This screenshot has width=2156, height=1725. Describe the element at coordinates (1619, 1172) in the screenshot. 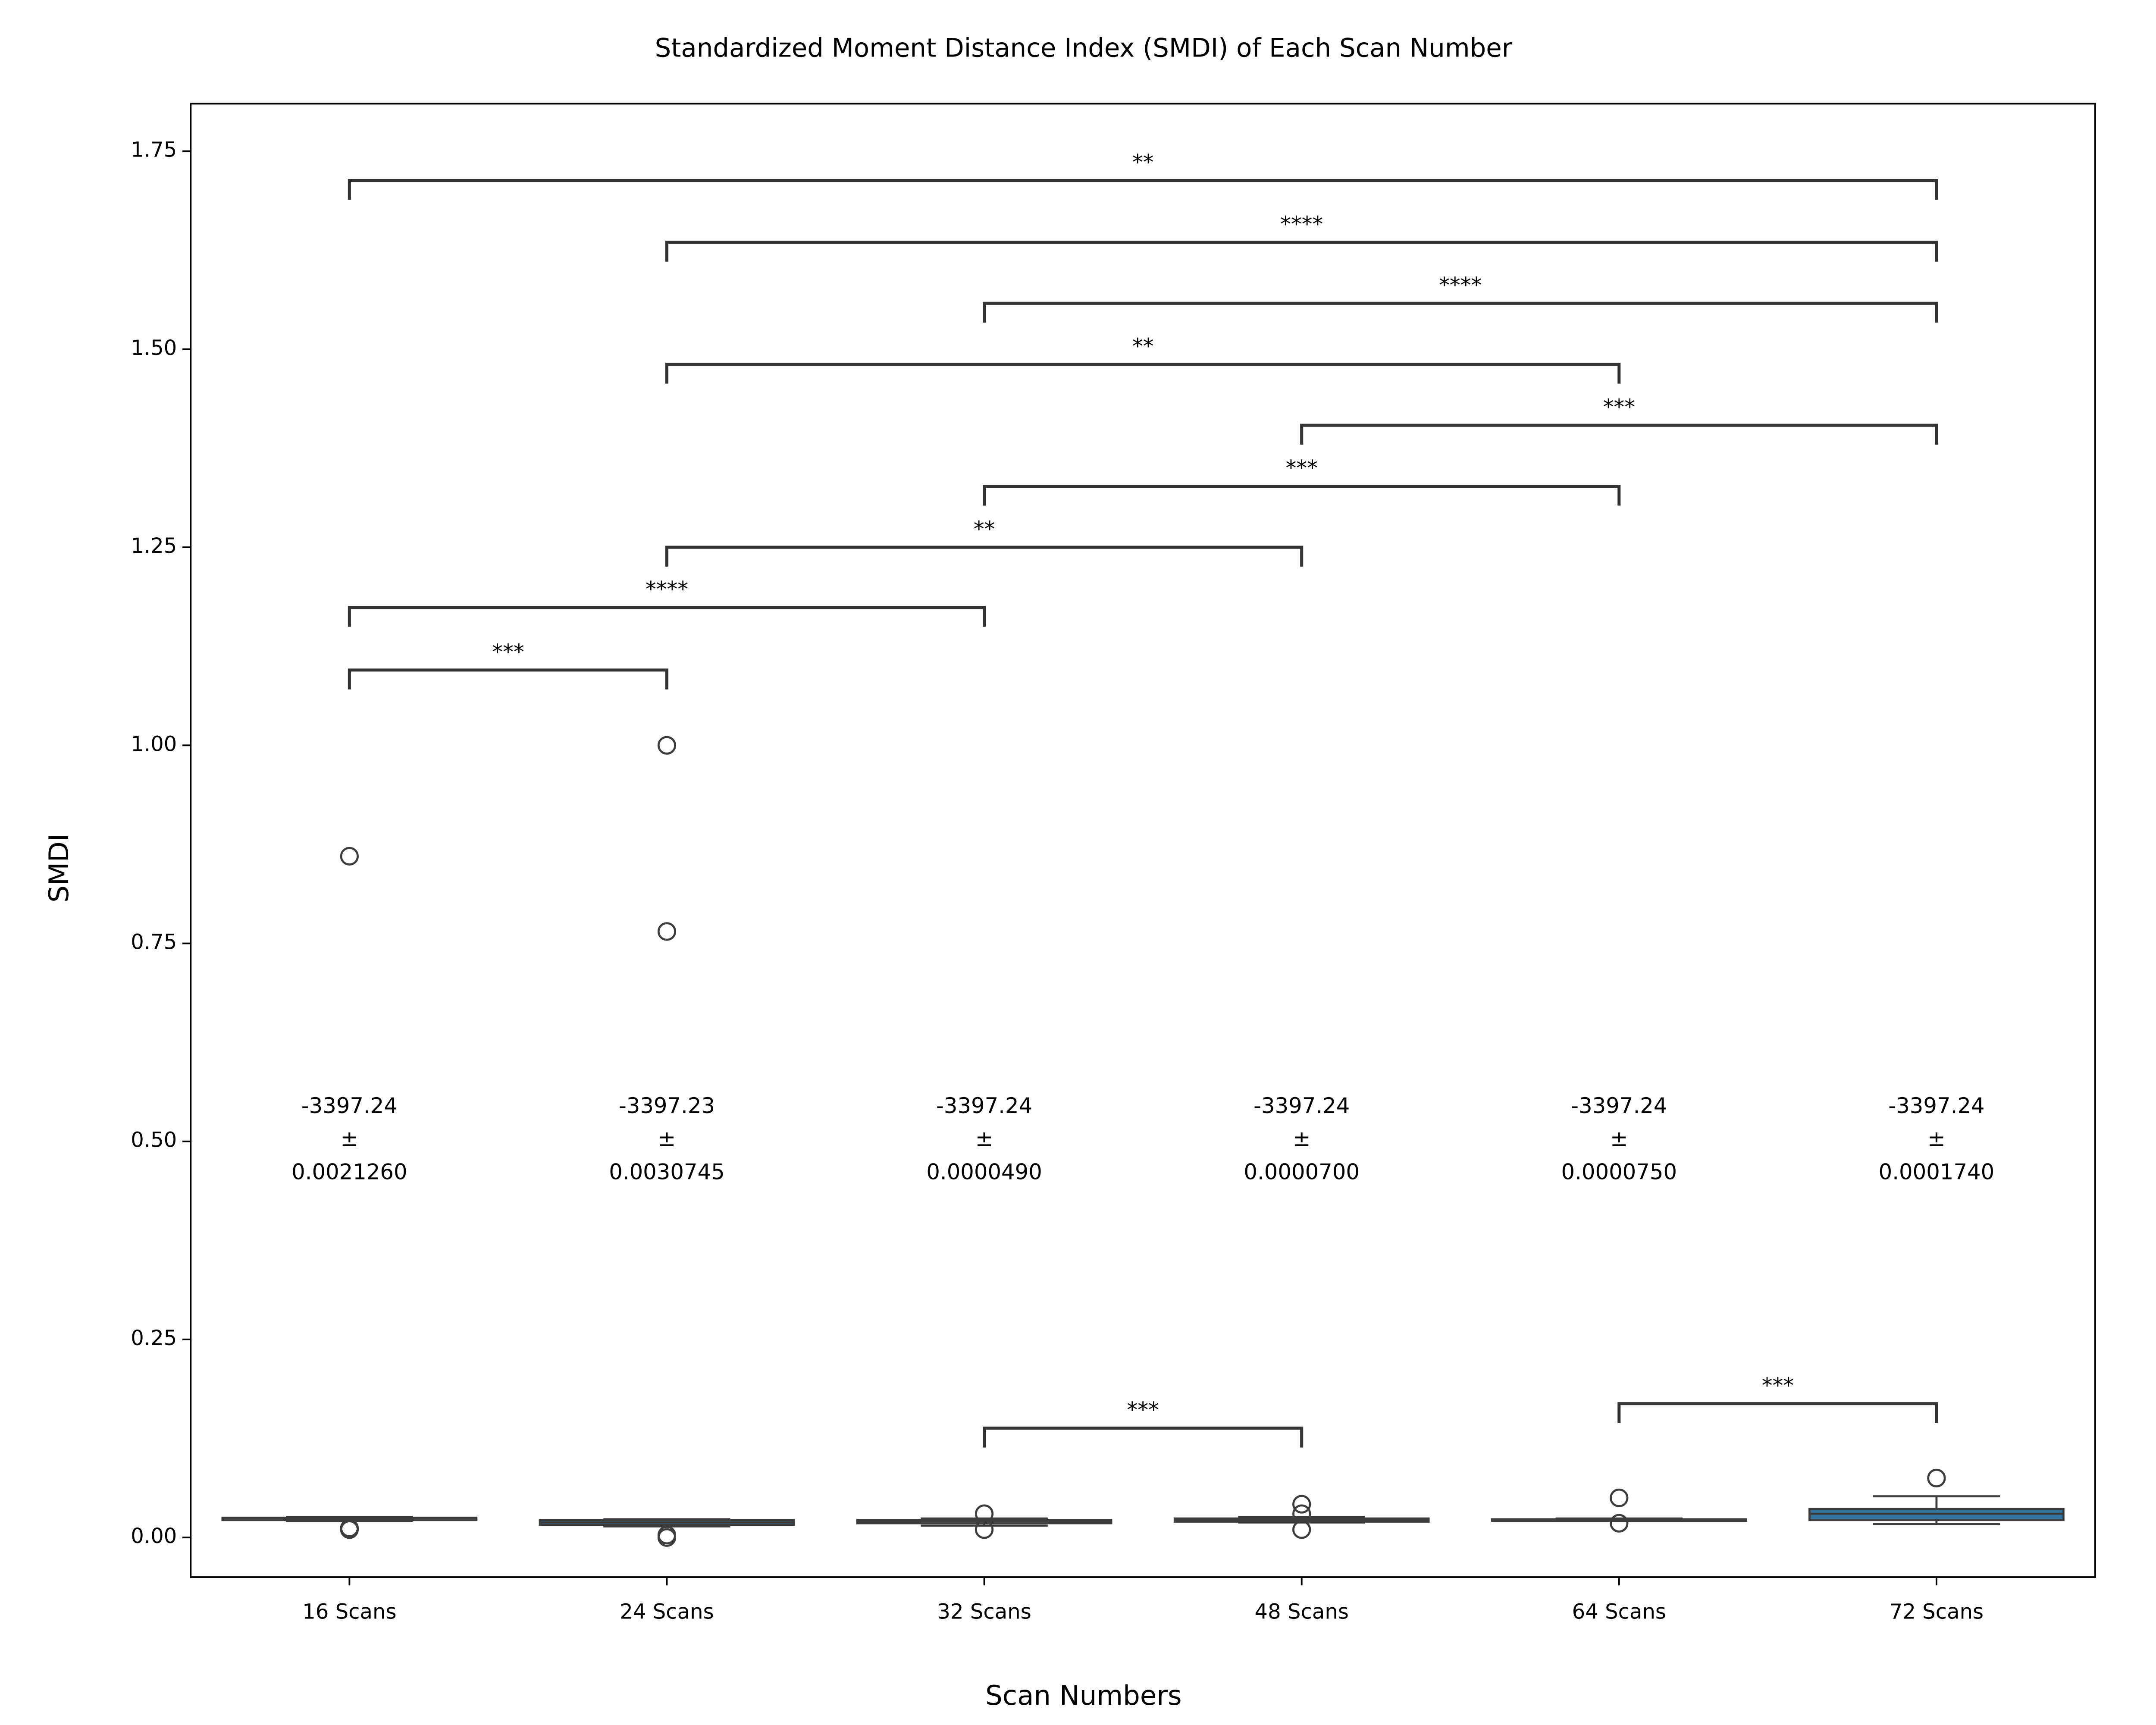

I see `mean-annotation: 0.0000750` at that location.